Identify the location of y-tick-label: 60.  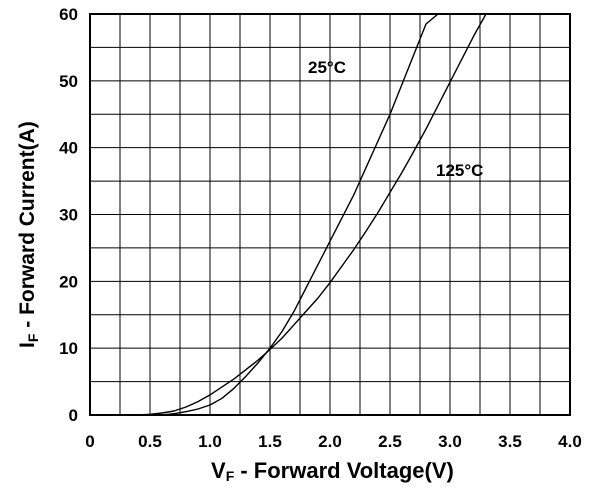
(68, 14).